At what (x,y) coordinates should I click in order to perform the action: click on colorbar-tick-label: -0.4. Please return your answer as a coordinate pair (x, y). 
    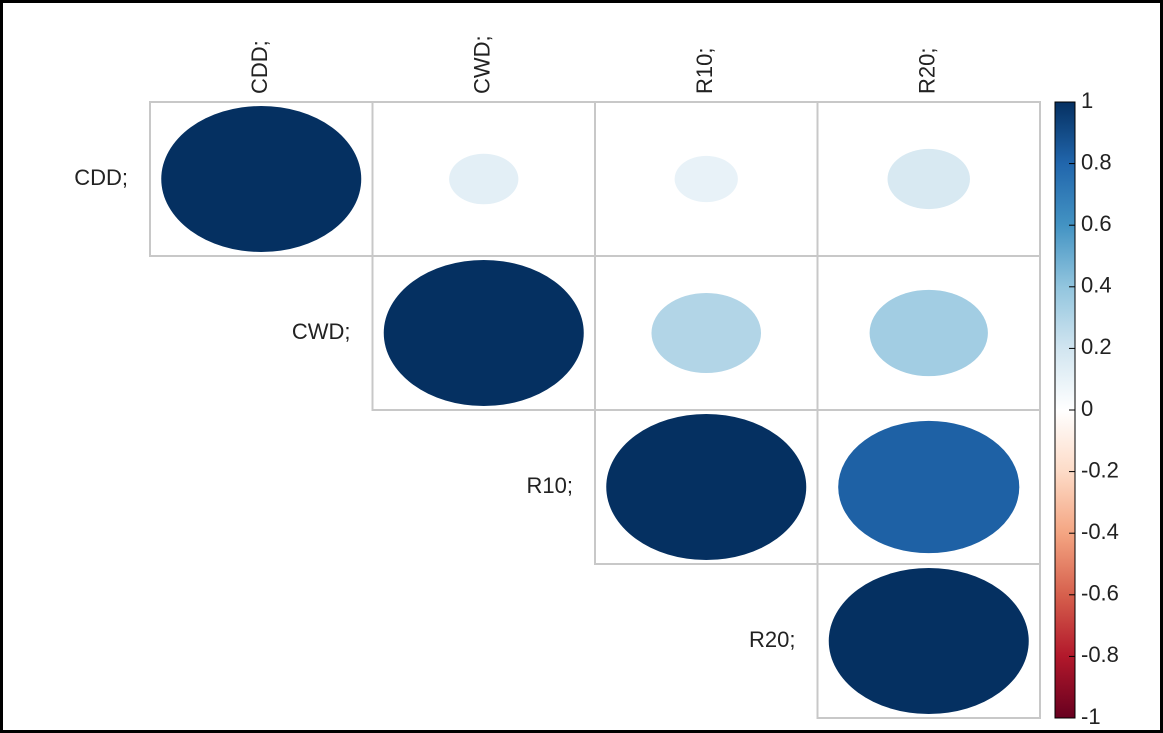
    Looking at the image, I should click on (1100, 531).